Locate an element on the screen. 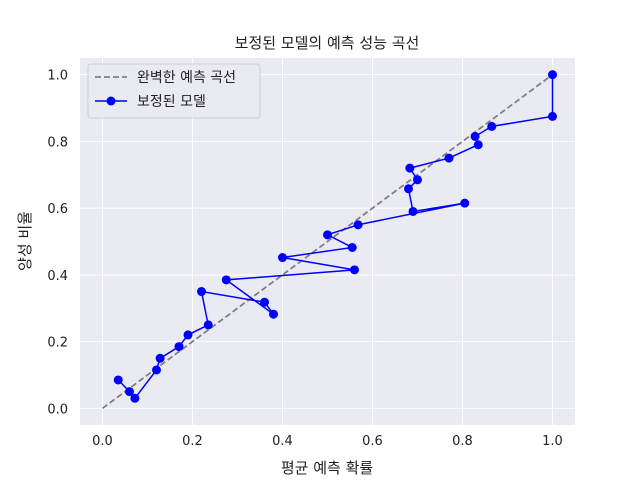 The image size is (640, 485). y-tick-label: 1.0 is located at coordinates (57, 76).